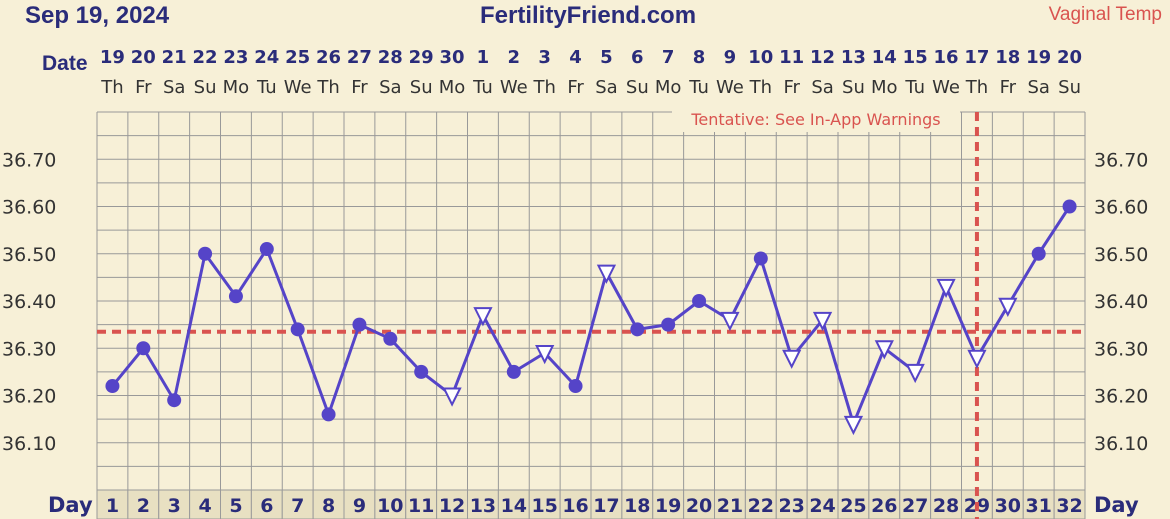 Image resolution: width=1170 pixels, height=519 pixels. Describe the element at coordinates (97, 15) in the screenshot. I see `chart-date: Sep 19, 2024` at that location.